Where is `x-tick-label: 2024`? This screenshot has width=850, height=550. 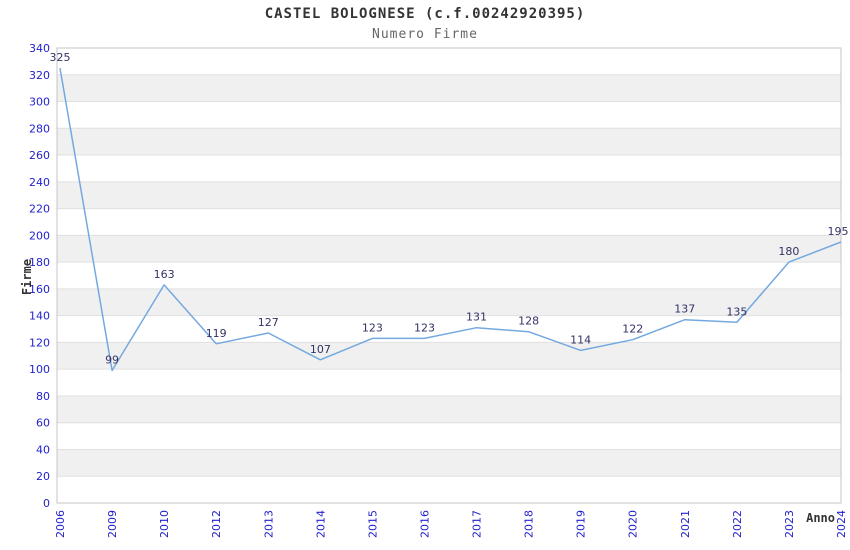
x-tick-label: 2024 is located at coordinates (841, 524).